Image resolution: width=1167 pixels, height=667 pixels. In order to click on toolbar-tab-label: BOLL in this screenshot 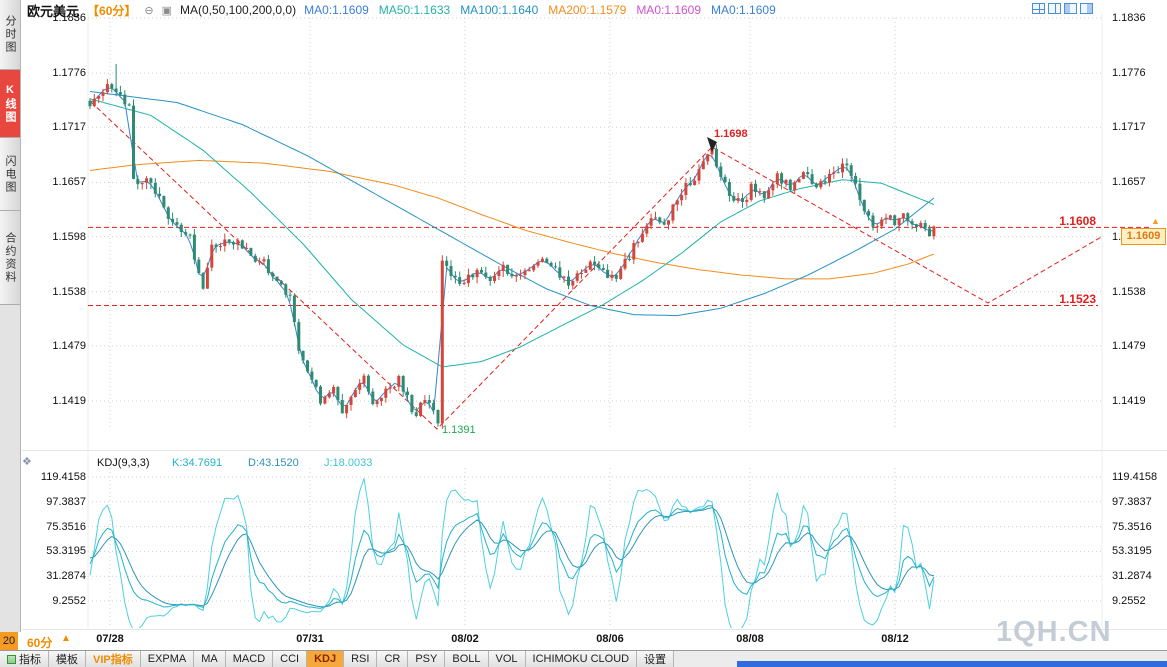, I will do `click(466, 659)`.